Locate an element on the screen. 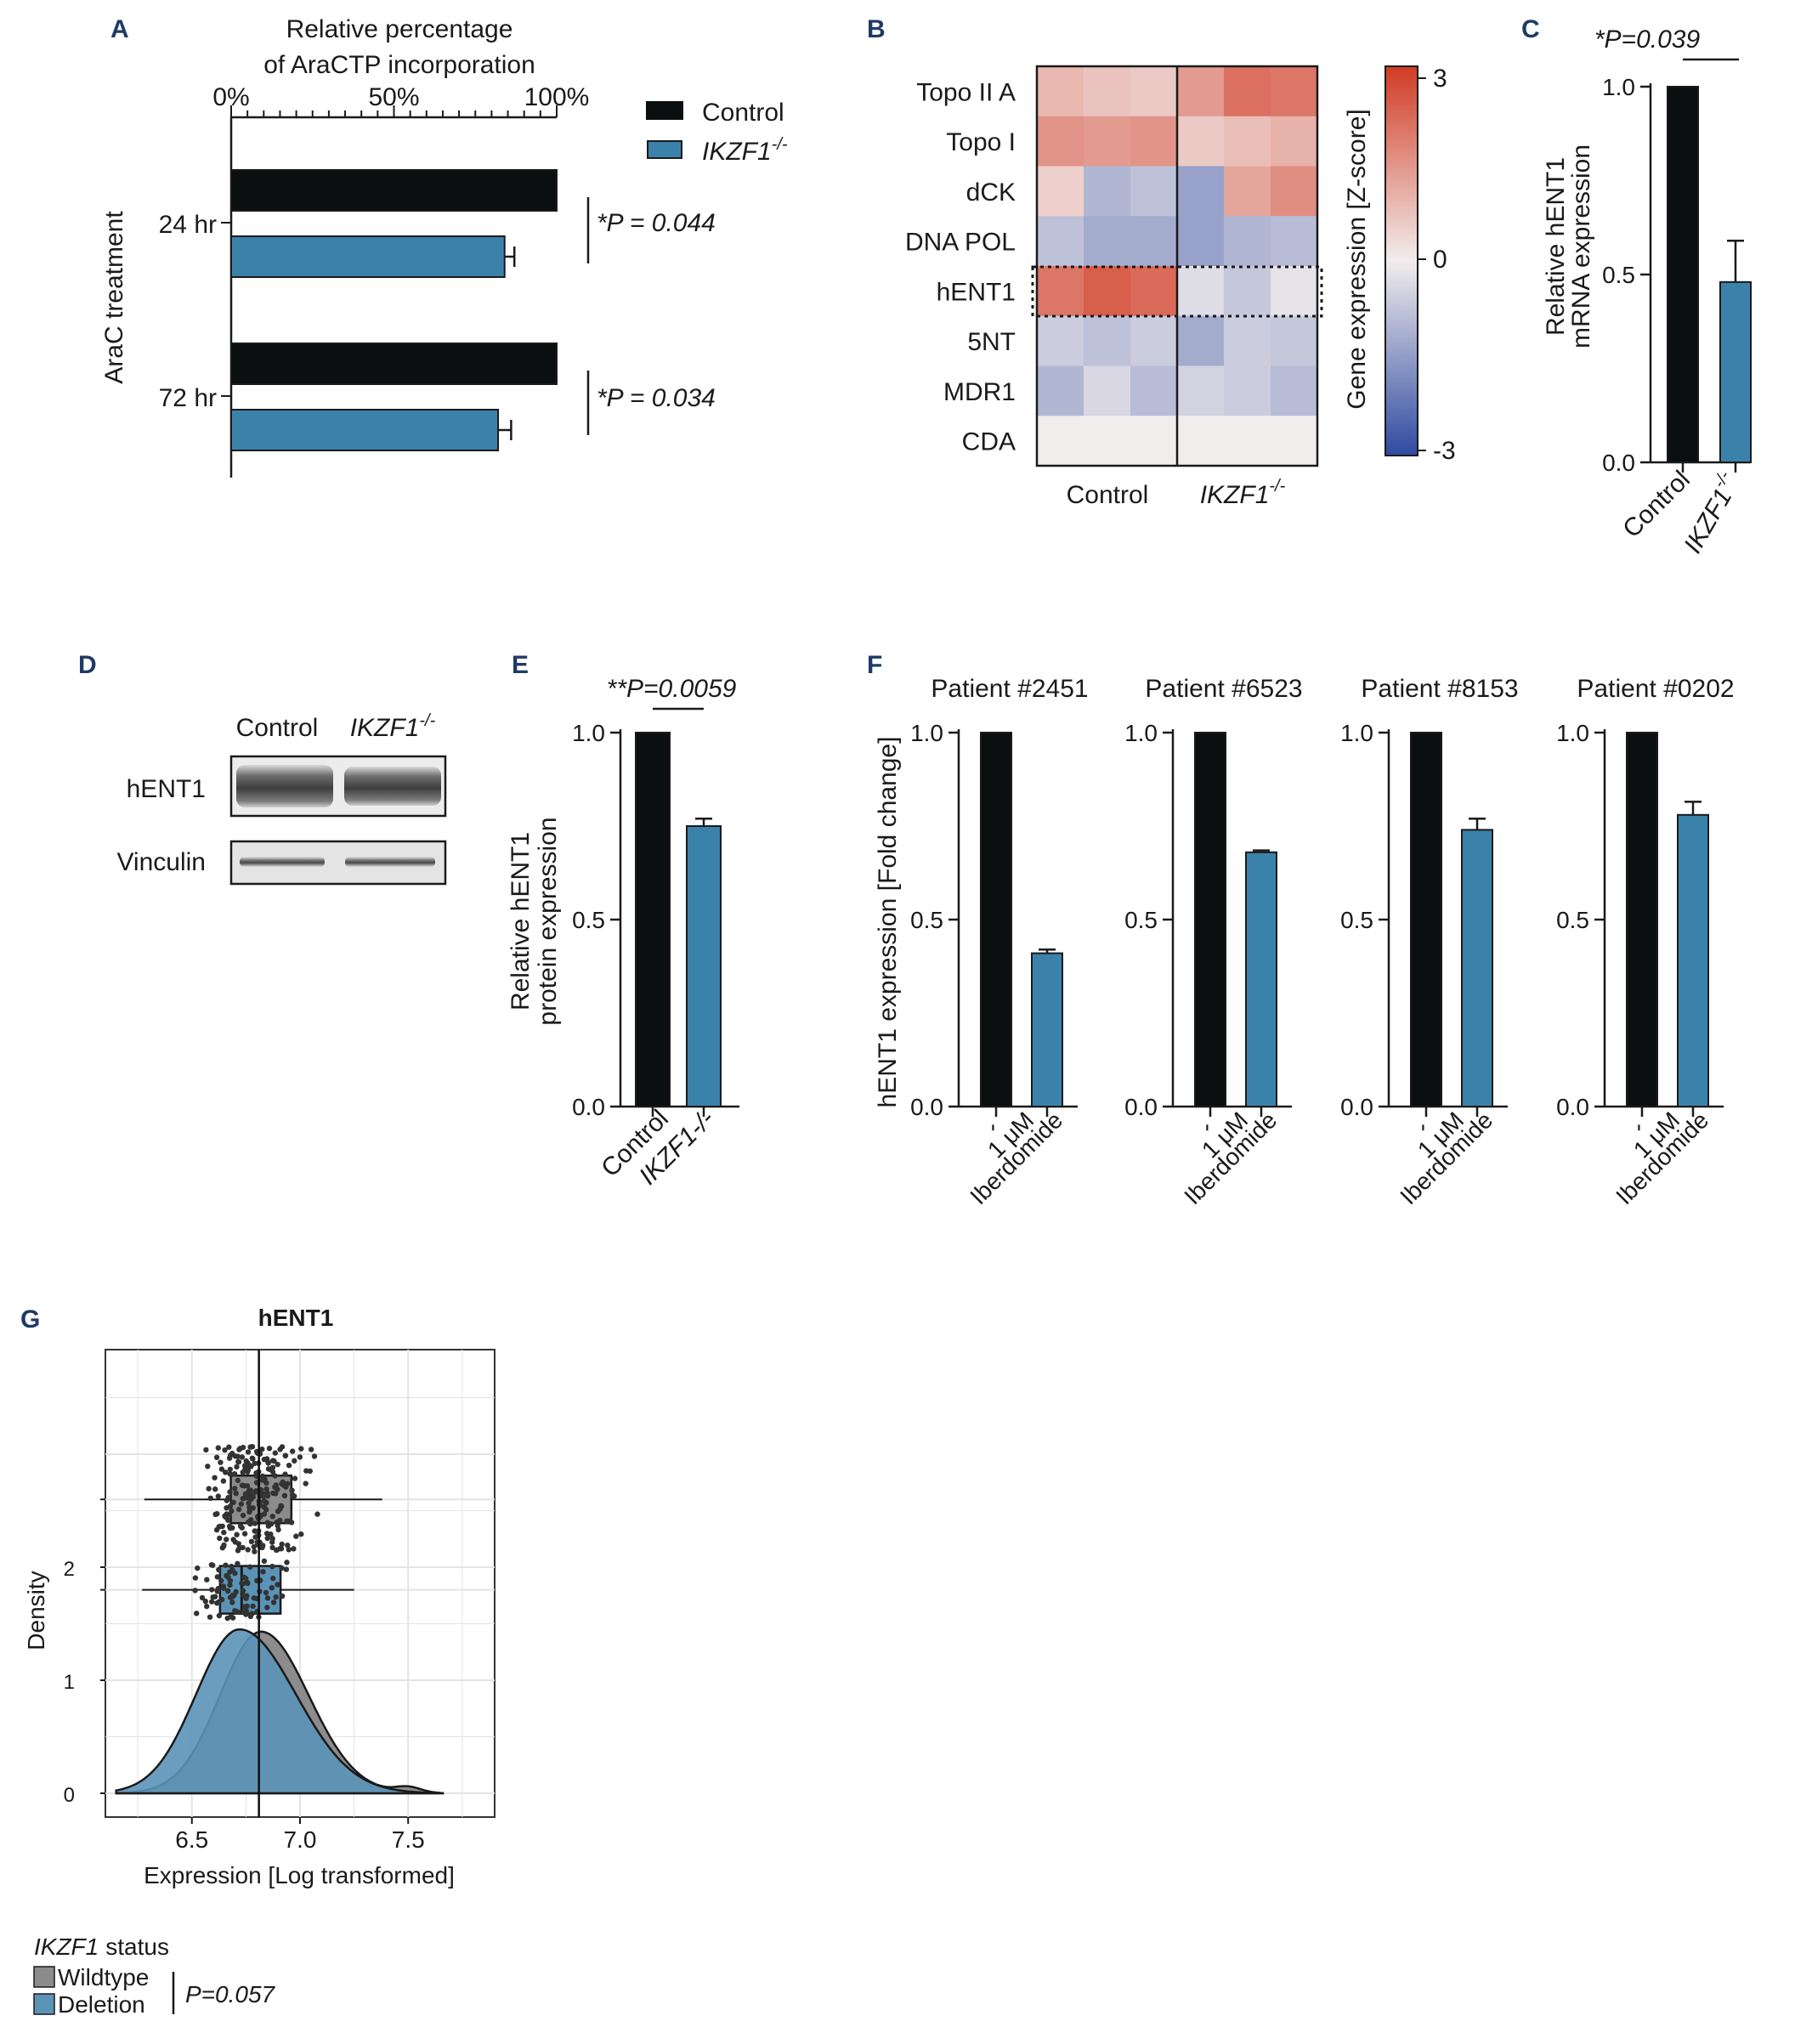 The width and height of the screenshot is (1795, 2044). b-row-label: Topo I is located at coordinates (981, 142).